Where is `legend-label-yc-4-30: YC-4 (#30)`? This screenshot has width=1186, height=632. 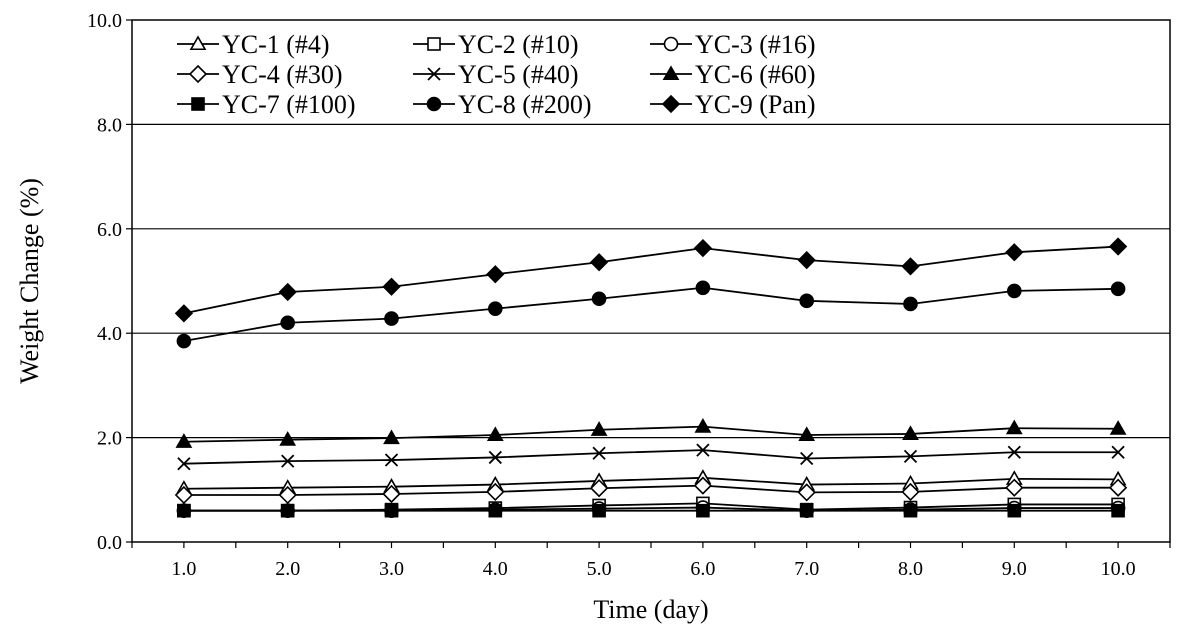 legend-label-yc-4-30: YC-4 (#30) is located at coordinates (282, 74).